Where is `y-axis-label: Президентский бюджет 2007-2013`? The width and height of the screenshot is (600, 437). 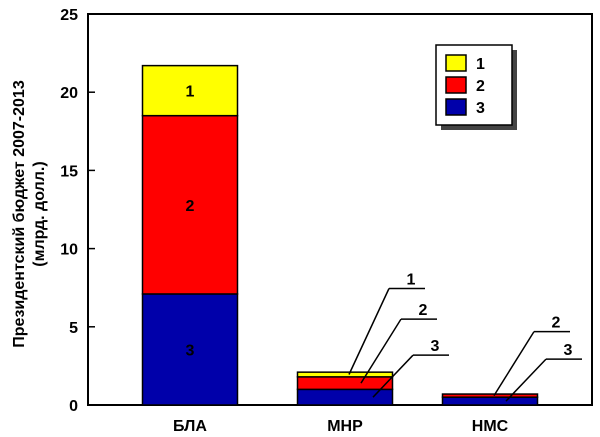
y-axis-label: Президентский бюджет 2007-2013 is located at coordinates (19, 214).